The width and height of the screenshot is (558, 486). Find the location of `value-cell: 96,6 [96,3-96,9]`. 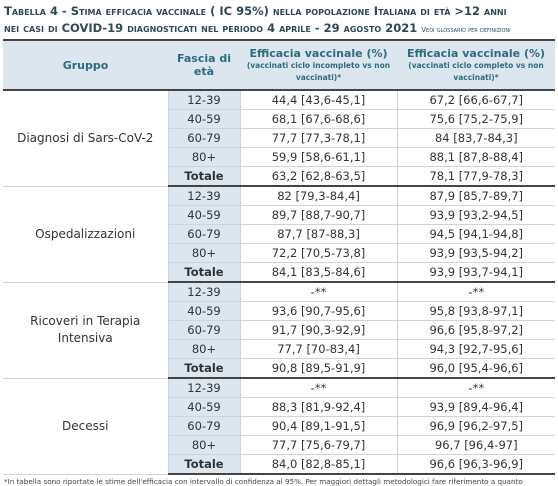

value-cell: 96,6 [96,3-96,9] is located at coordinates (475, 464).